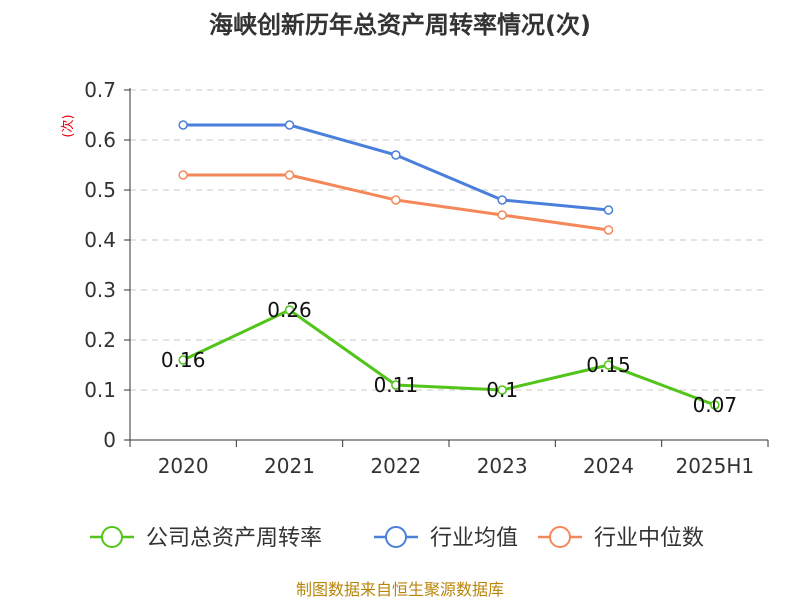 The image size is (800, 600). What do you see at coordinates (68, 125) in the screenshot?
I see `y-axis-label: (次)` at bounding box center [68, 125].